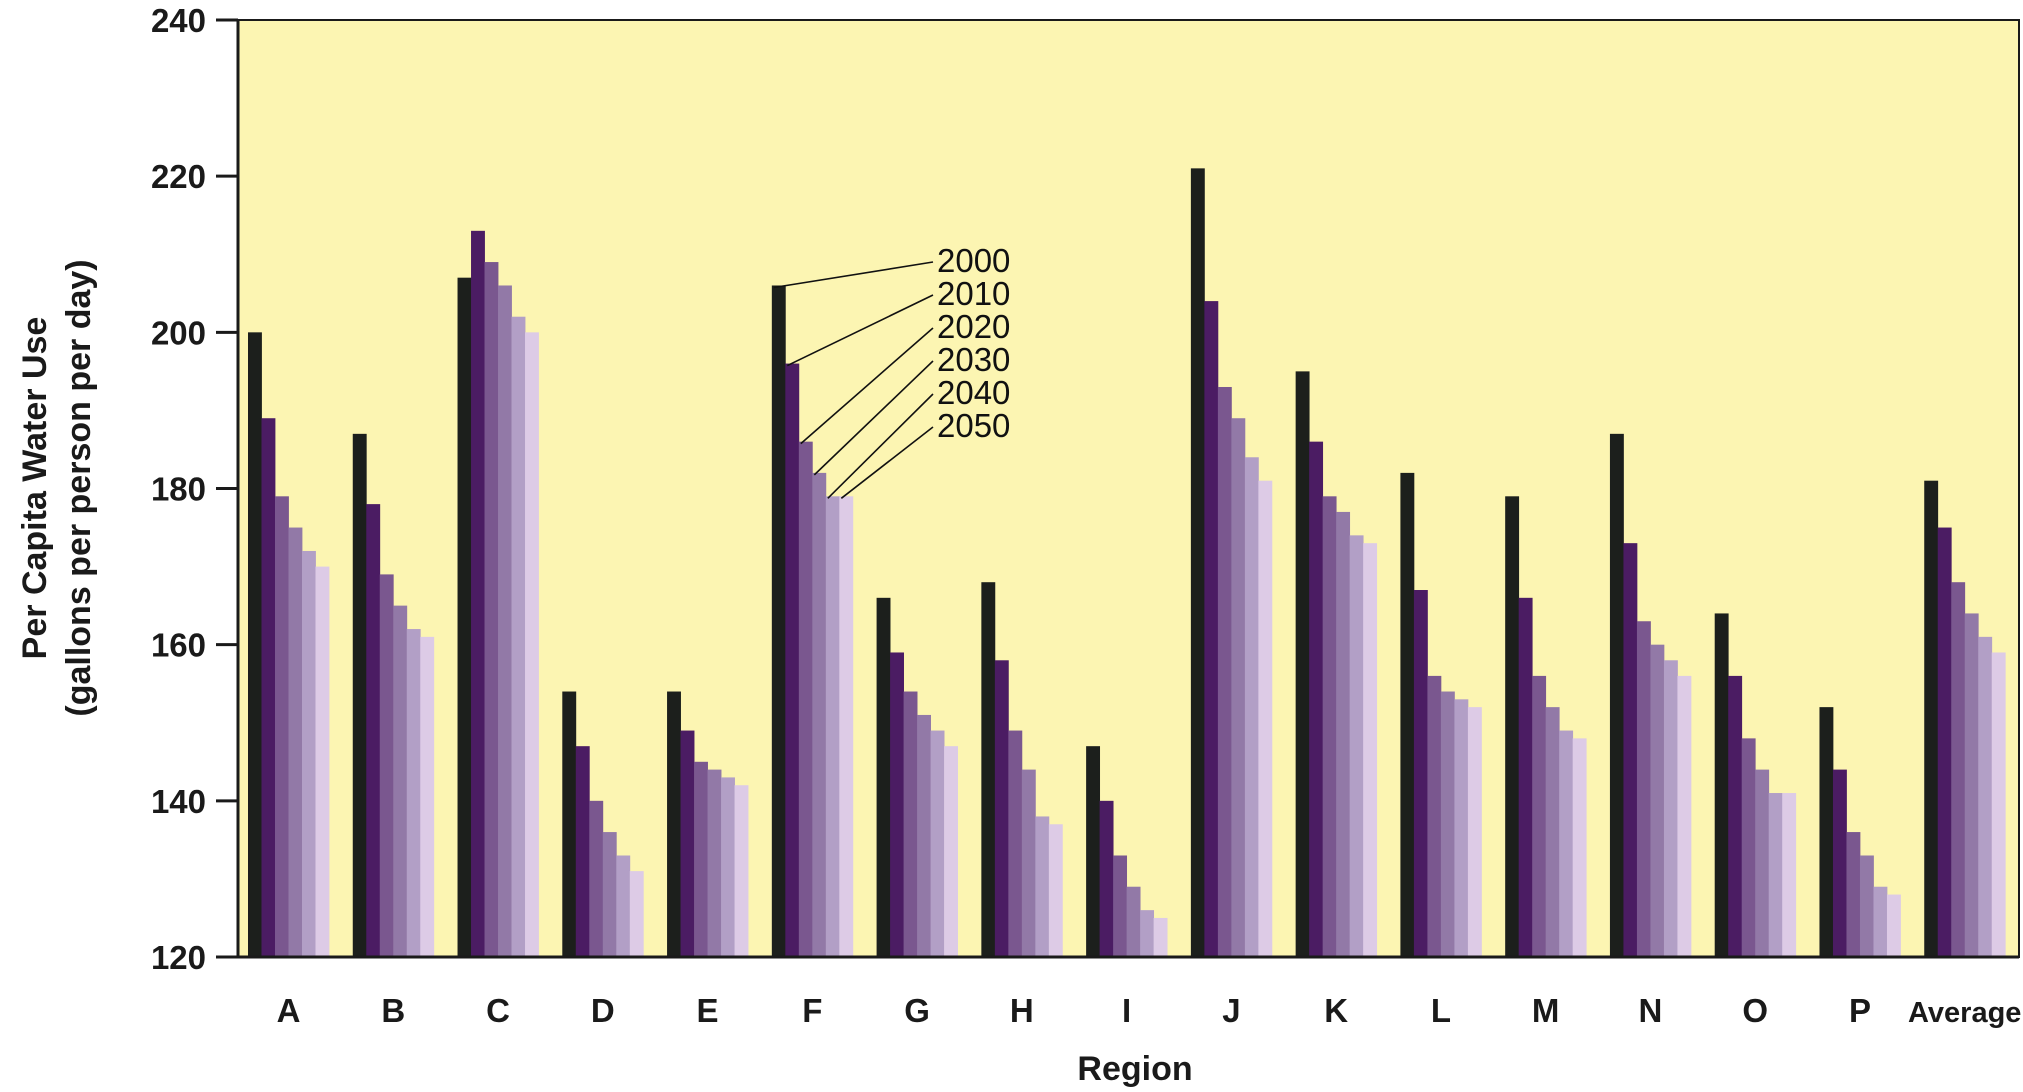  What do you see at coordinates (255, 644) in the screenshot?
I see `bar-a-2000` at bounding box center [255, 644].